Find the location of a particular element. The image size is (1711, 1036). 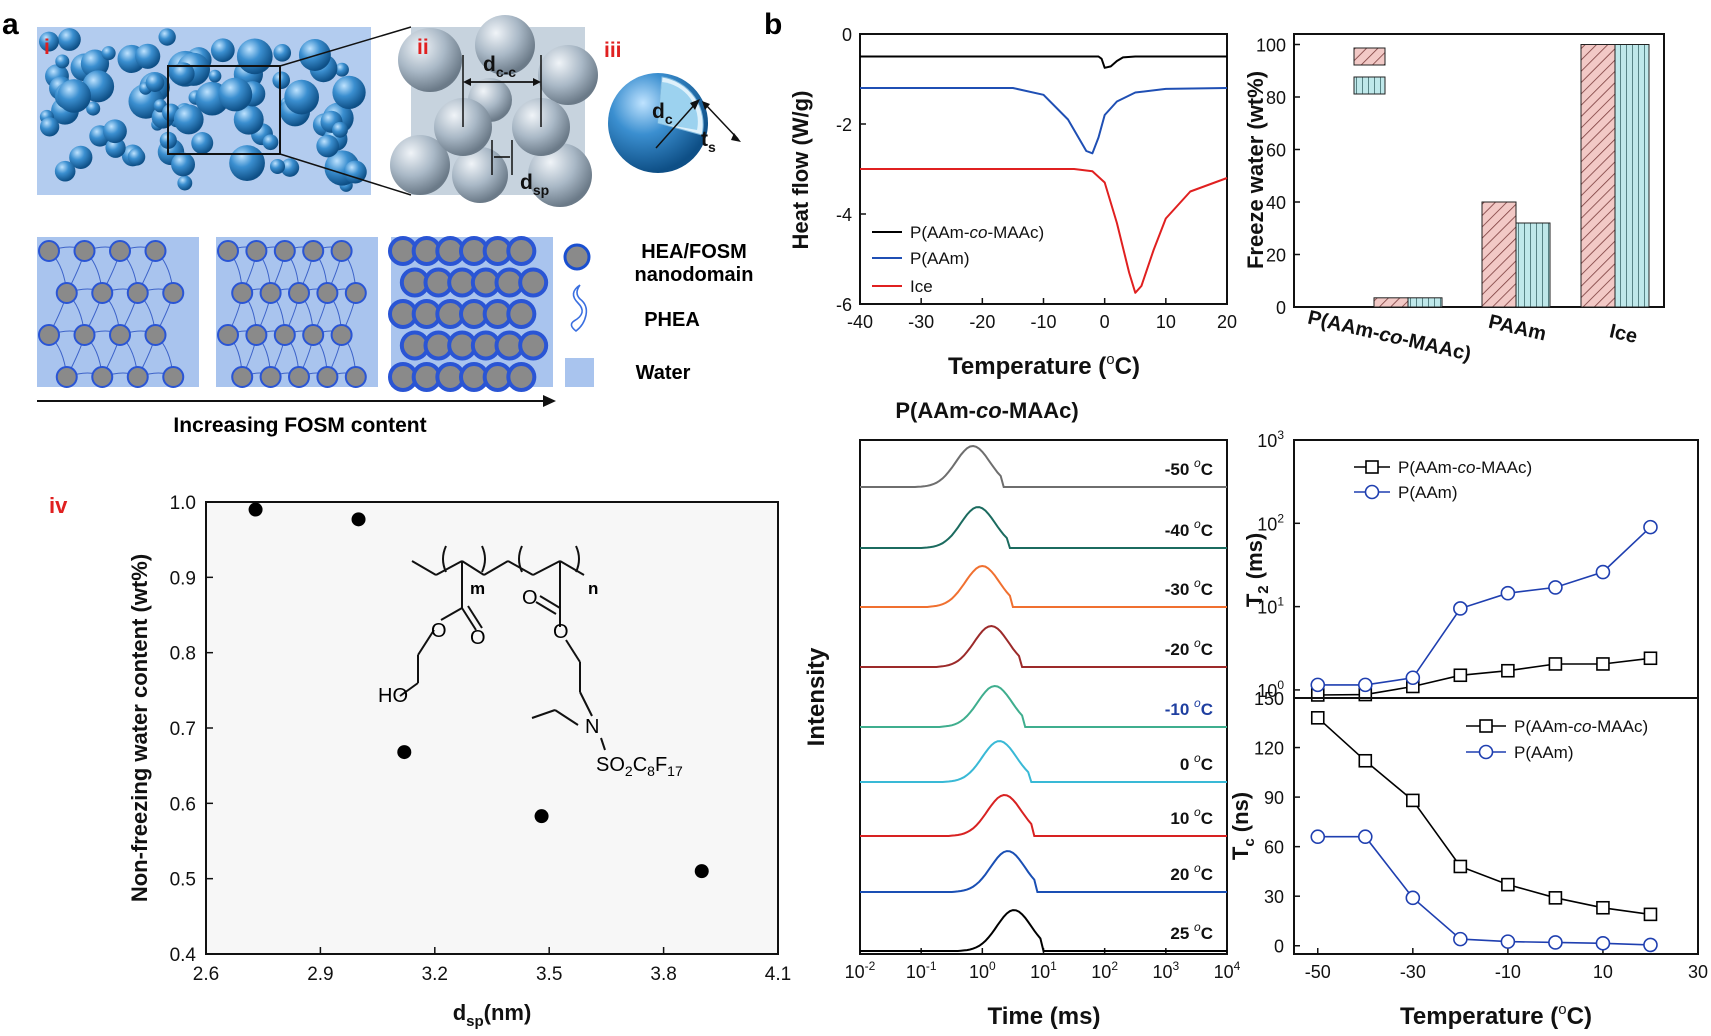

x-tick-label: 4.1 is located at coordinates (778, 974).